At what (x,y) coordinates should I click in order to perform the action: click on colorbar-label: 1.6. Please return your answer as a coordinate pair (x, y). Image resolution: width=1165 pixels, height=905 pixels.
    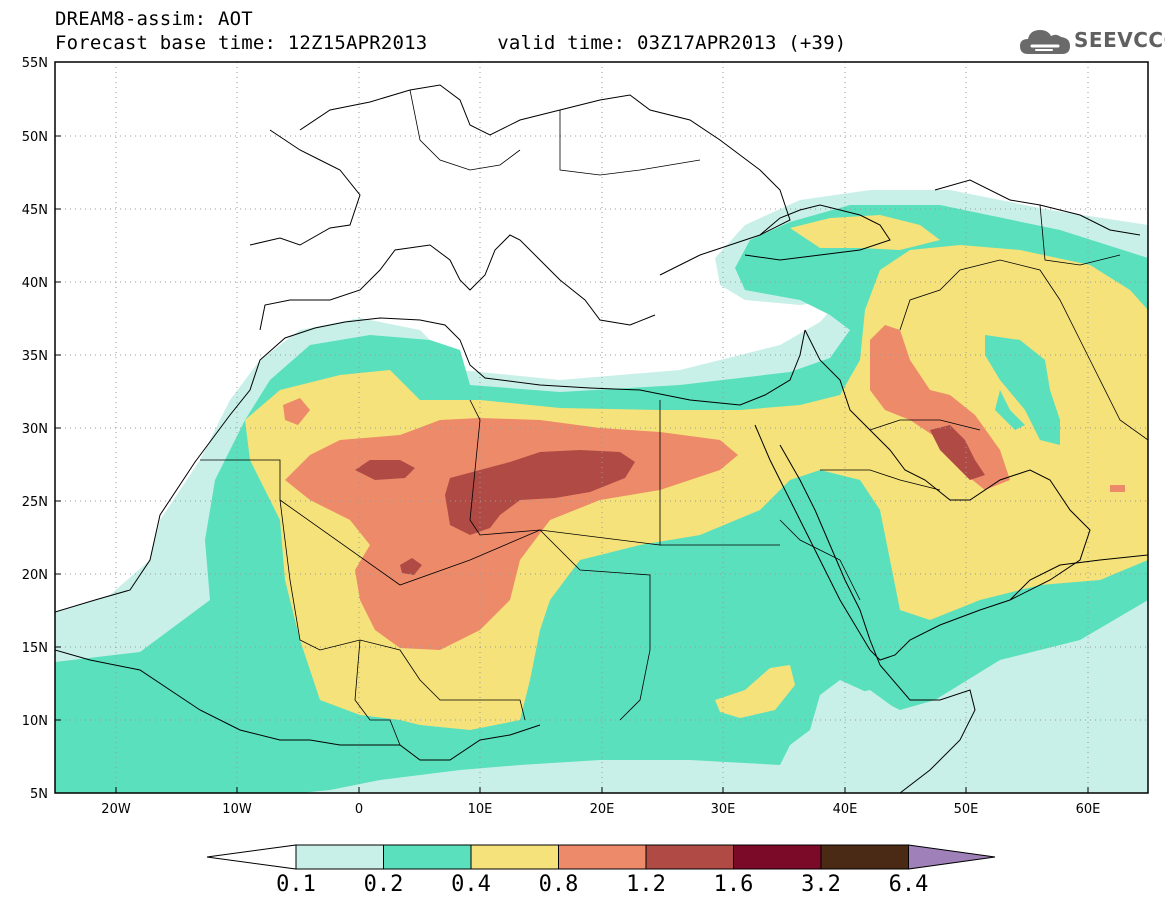
    Looking at the image, I should click on (734, 884).